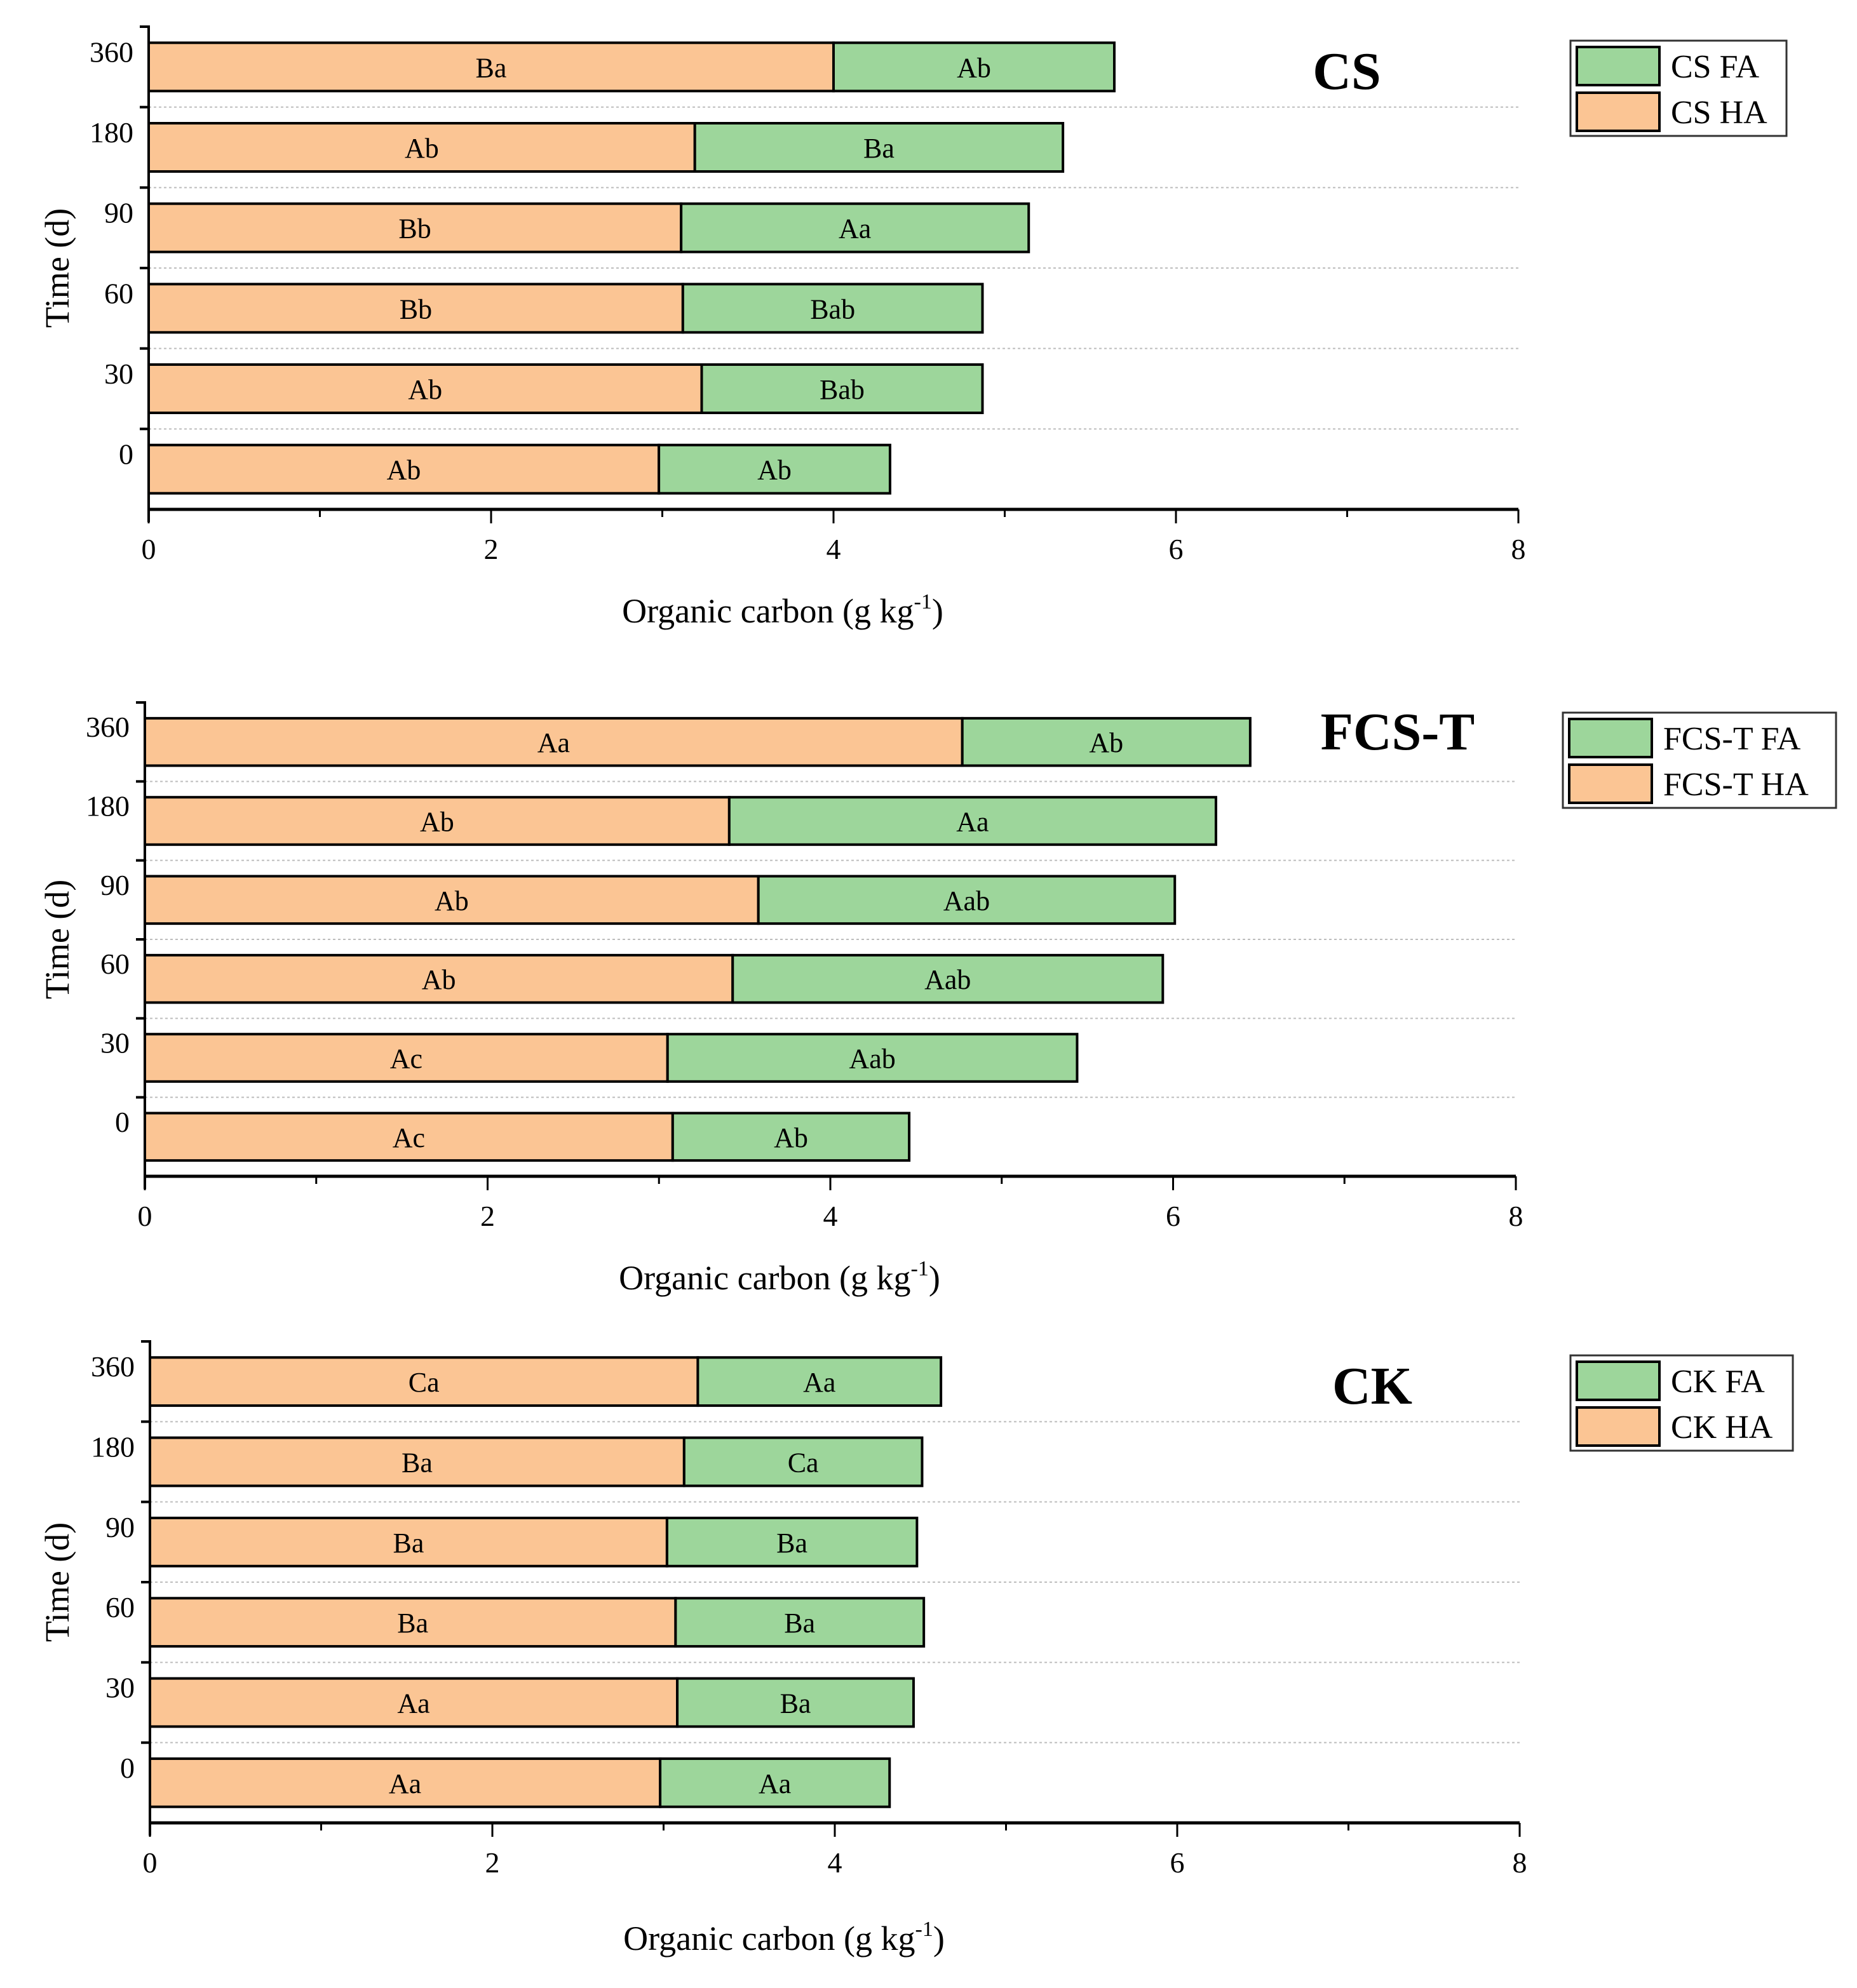  Describe the element at coordinates (1372, 1386) in the screenshot. I see `panel-title: CK` at that location.